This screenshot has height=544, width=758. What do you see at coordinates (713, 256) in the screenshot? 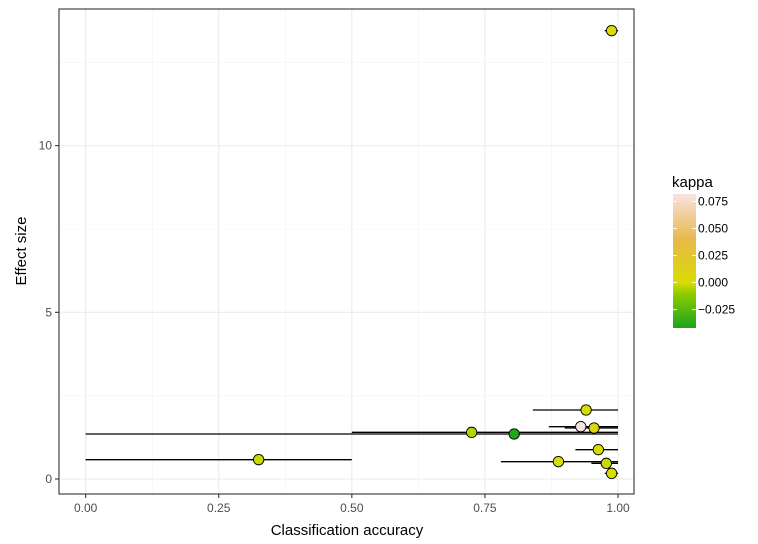
I see `legend-tick-label: 0.025` at bounding box center [713, 256].